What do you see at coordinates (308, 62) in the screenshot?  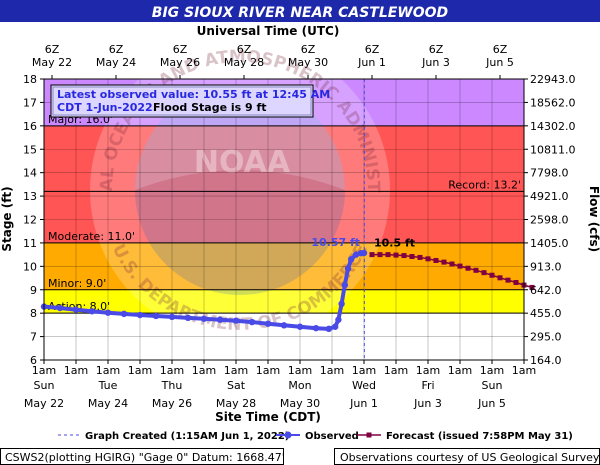 I see `top-tick-date-4: May 30` at bounding box center [308, 62].